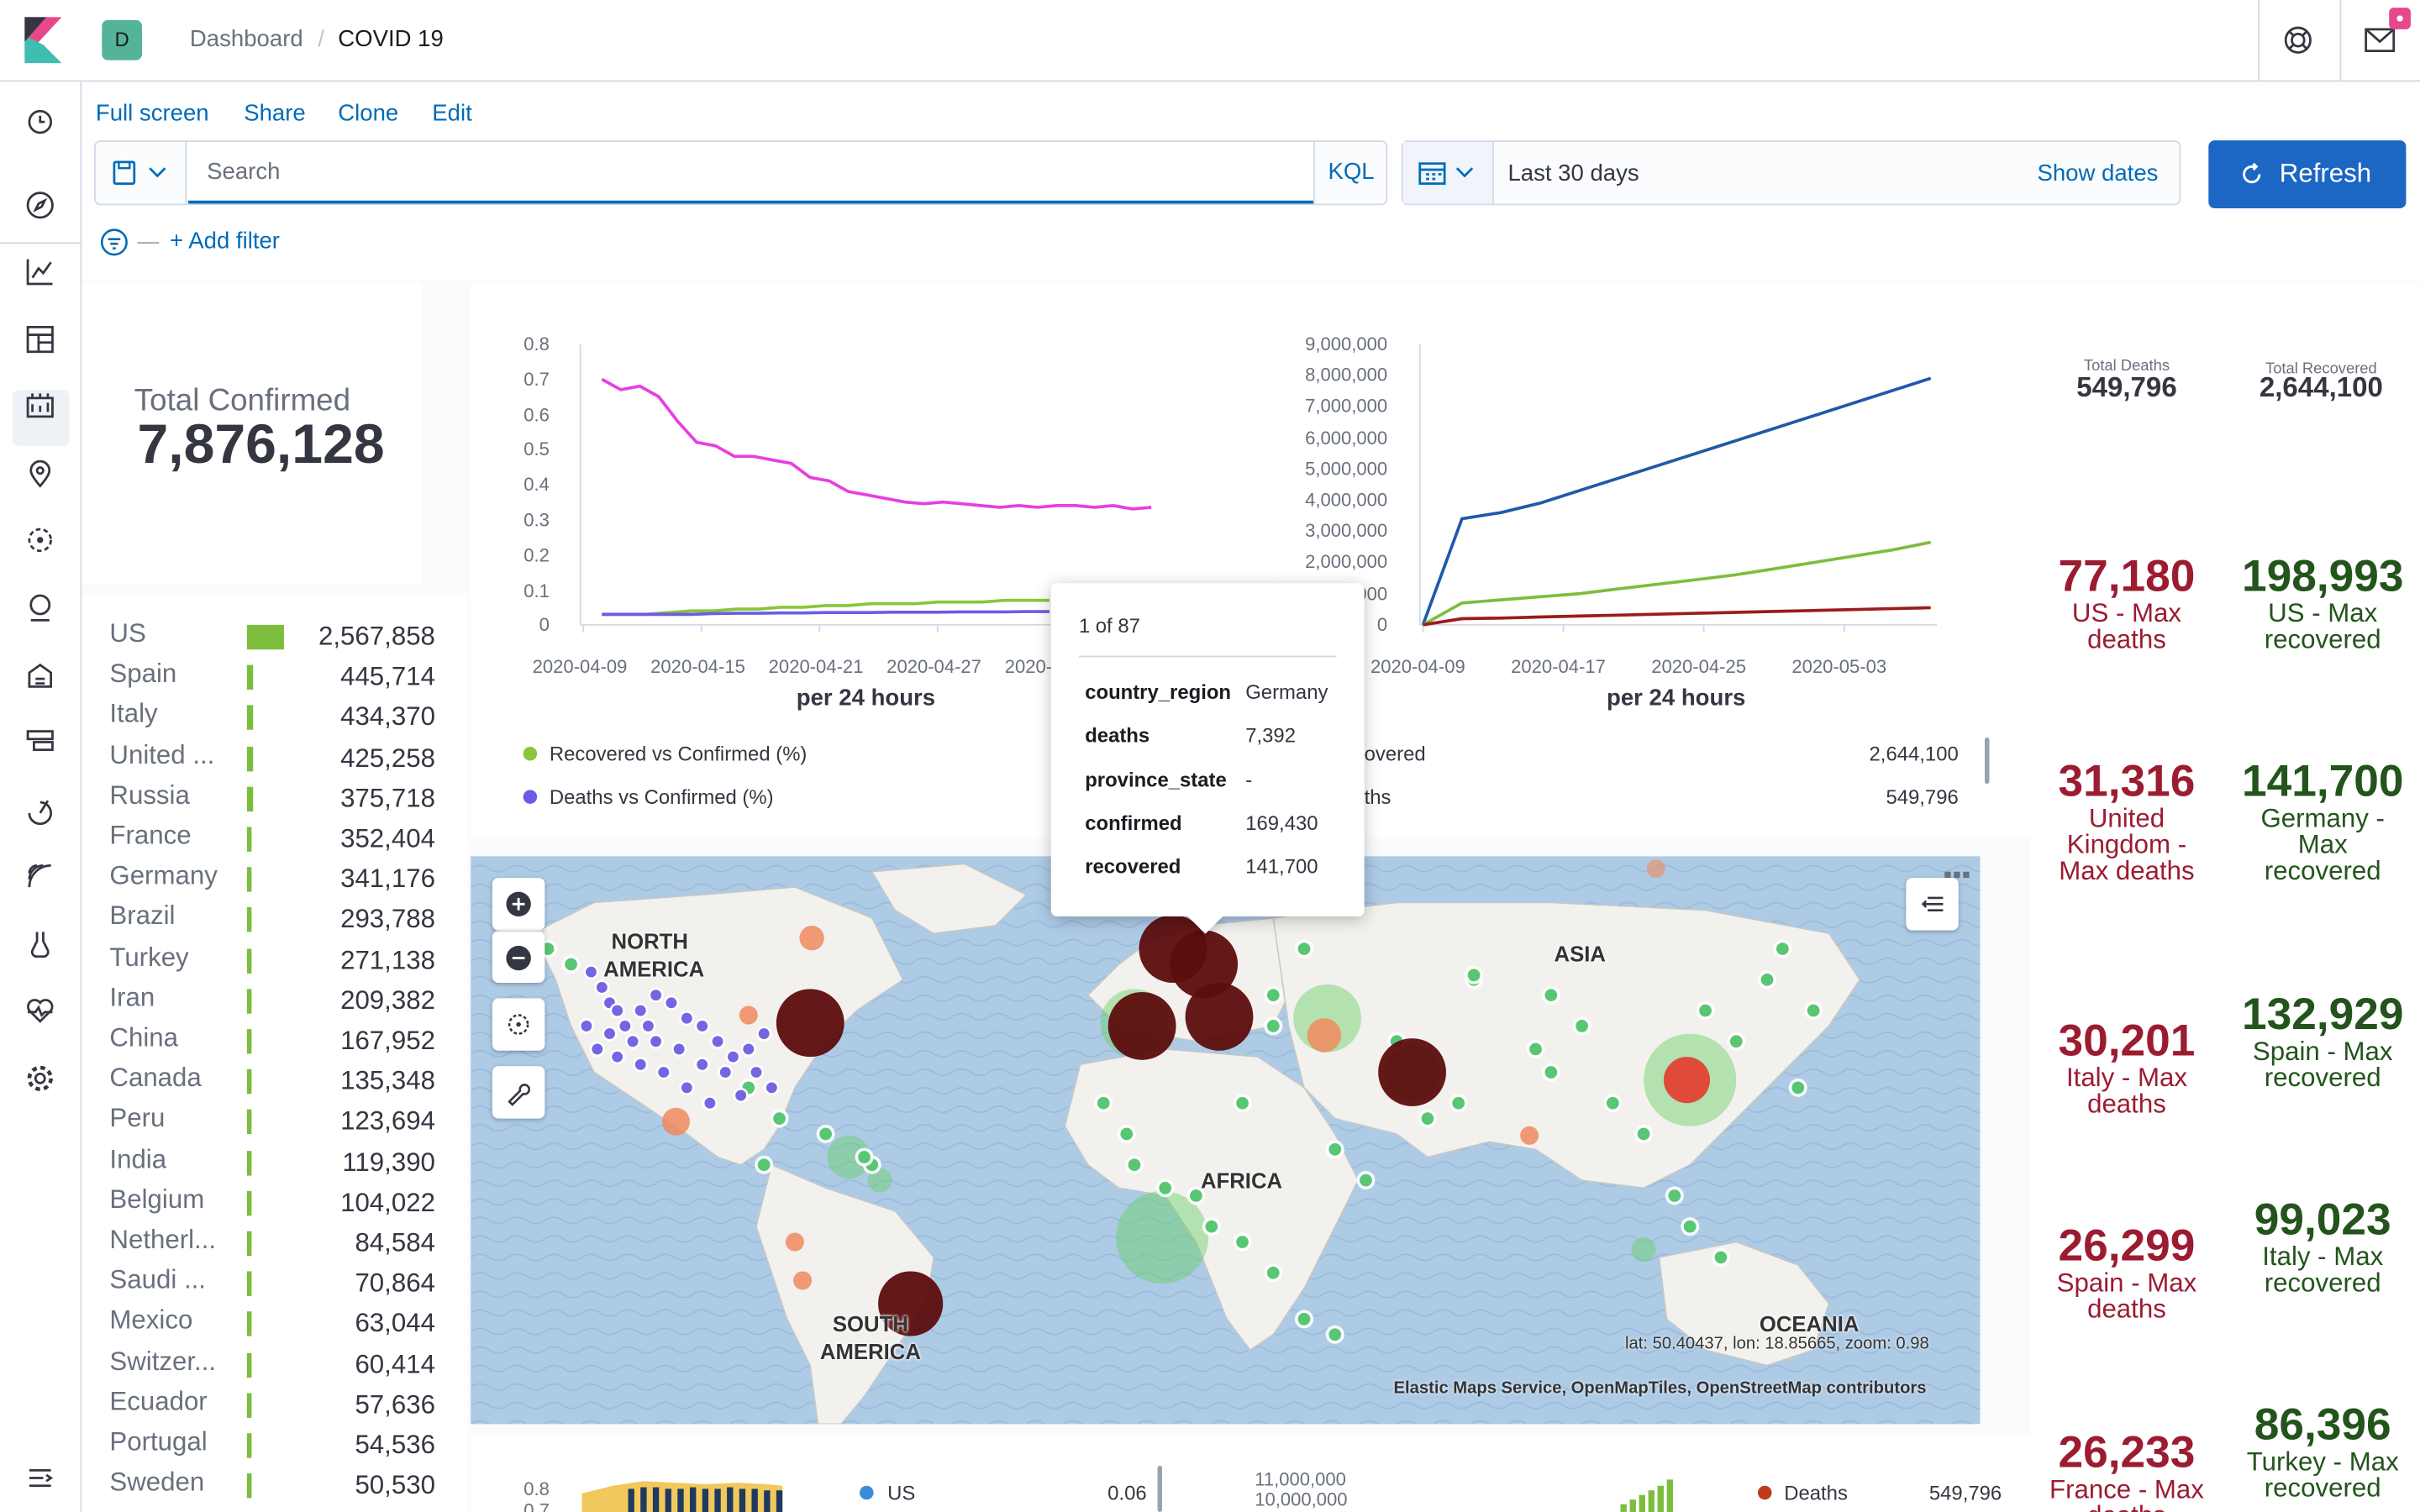 This screenshot has width=2420, height=1512. I want to click on layer-control-button, so click(1932, 904).